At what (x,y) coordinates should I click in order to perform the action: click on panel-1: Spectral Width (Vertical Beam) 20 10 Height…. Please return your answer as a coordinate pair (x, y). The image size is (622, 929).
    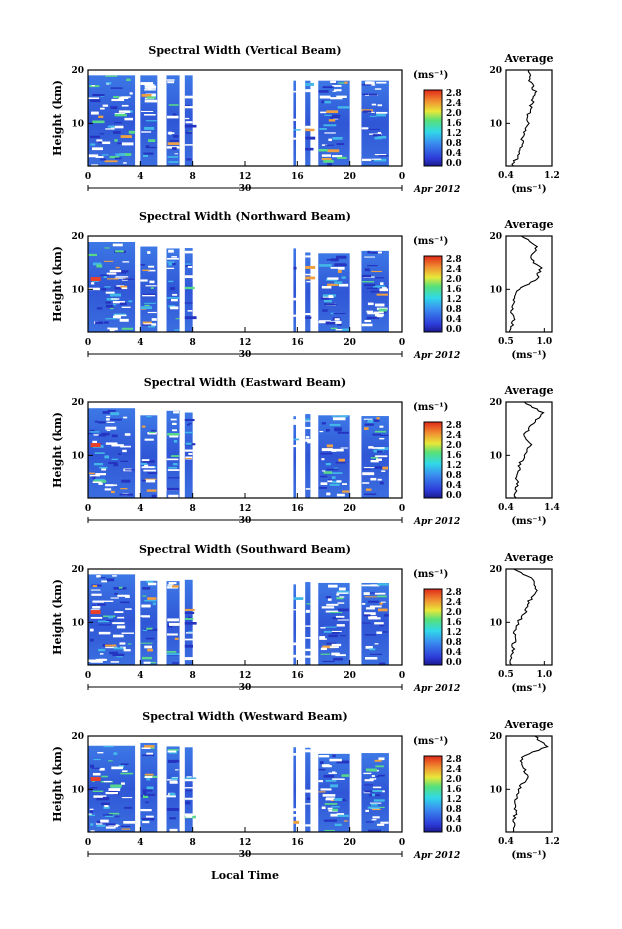
    Looking at the image, I should click on (305, 119).